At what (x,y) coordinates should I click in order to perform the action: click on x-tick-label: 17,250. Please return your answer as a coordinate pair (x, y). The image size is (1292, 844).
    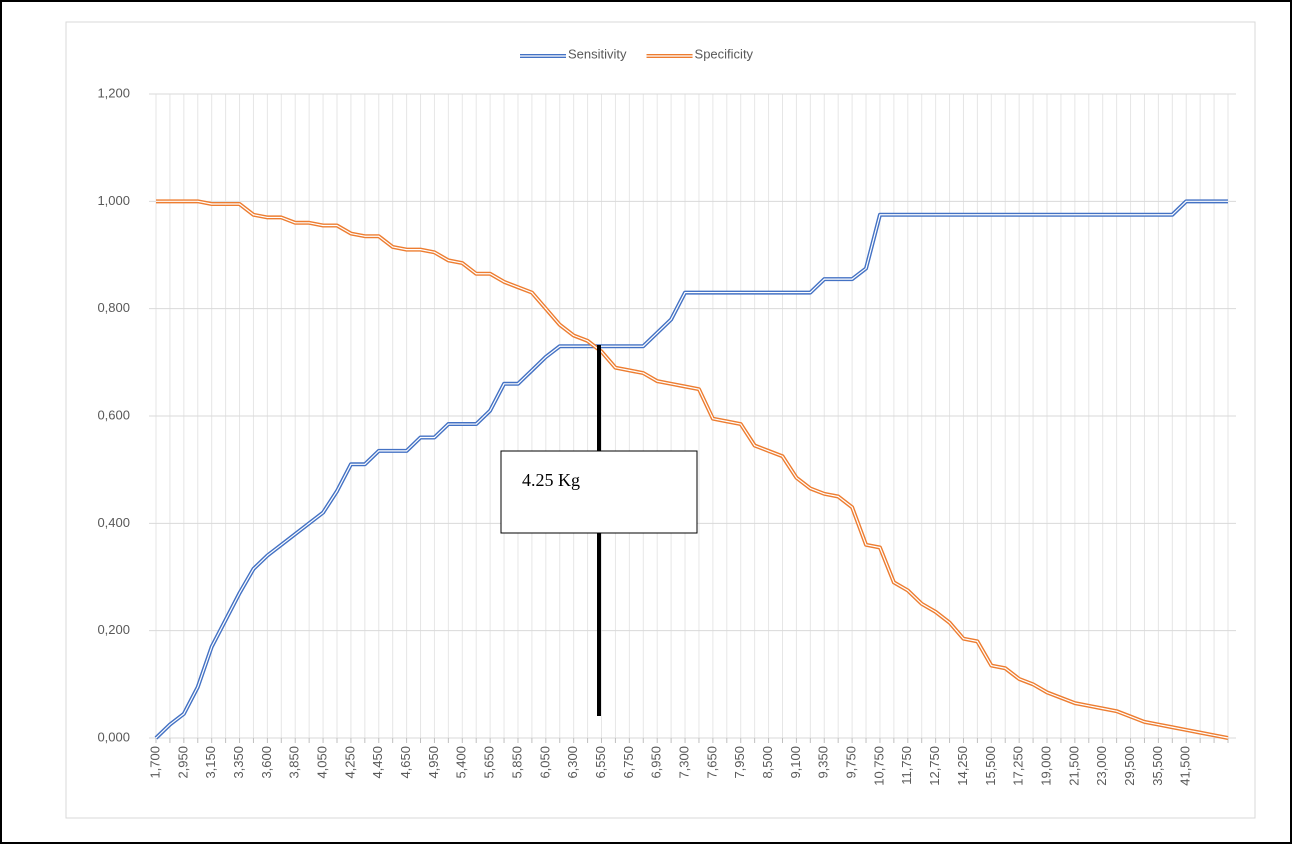
    Looking at the image, I should click on (1018, 766).